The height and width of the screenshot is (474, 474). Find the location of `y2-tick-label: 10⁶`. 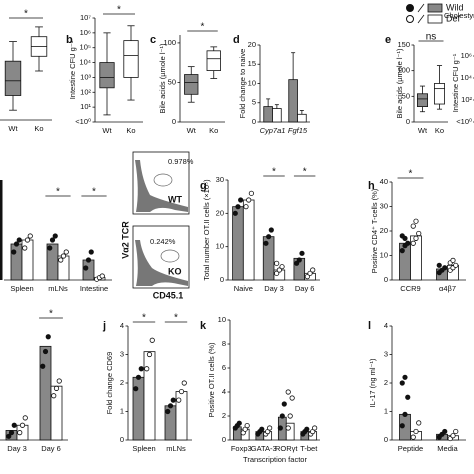

y2-tick-label: 10⁶ is located at coordinates (466, 55).